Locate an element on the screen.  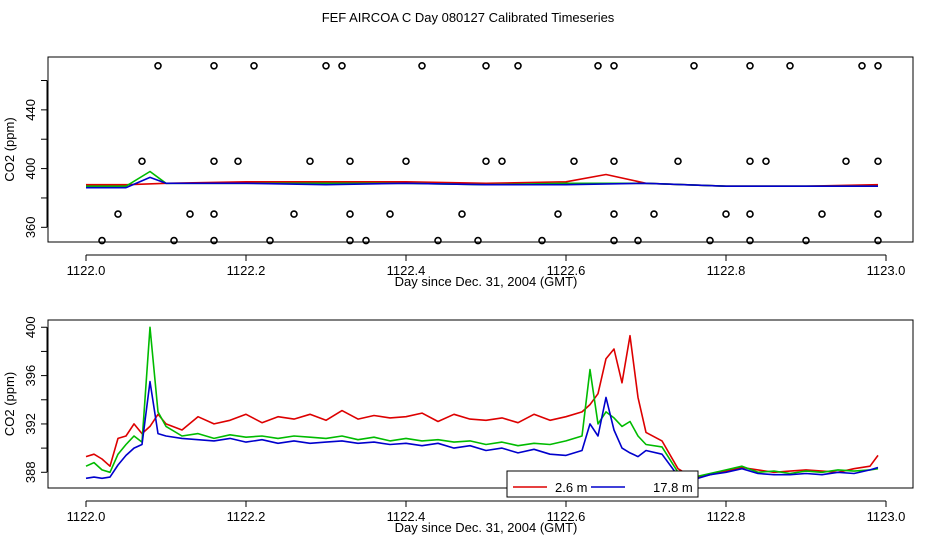
legend-label: 17.8 m is located at coordinates (673, 487).